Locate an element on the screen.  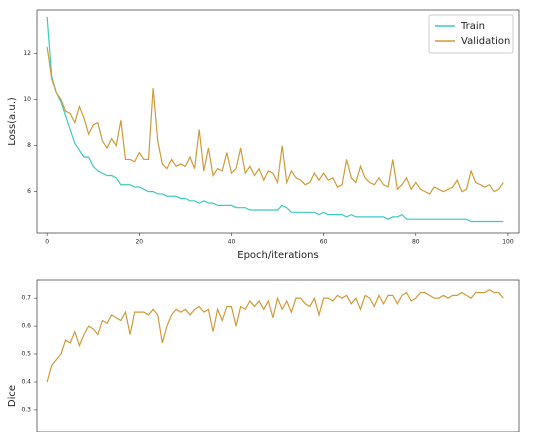
legend-label: Train is located at coordinates (472, 26).